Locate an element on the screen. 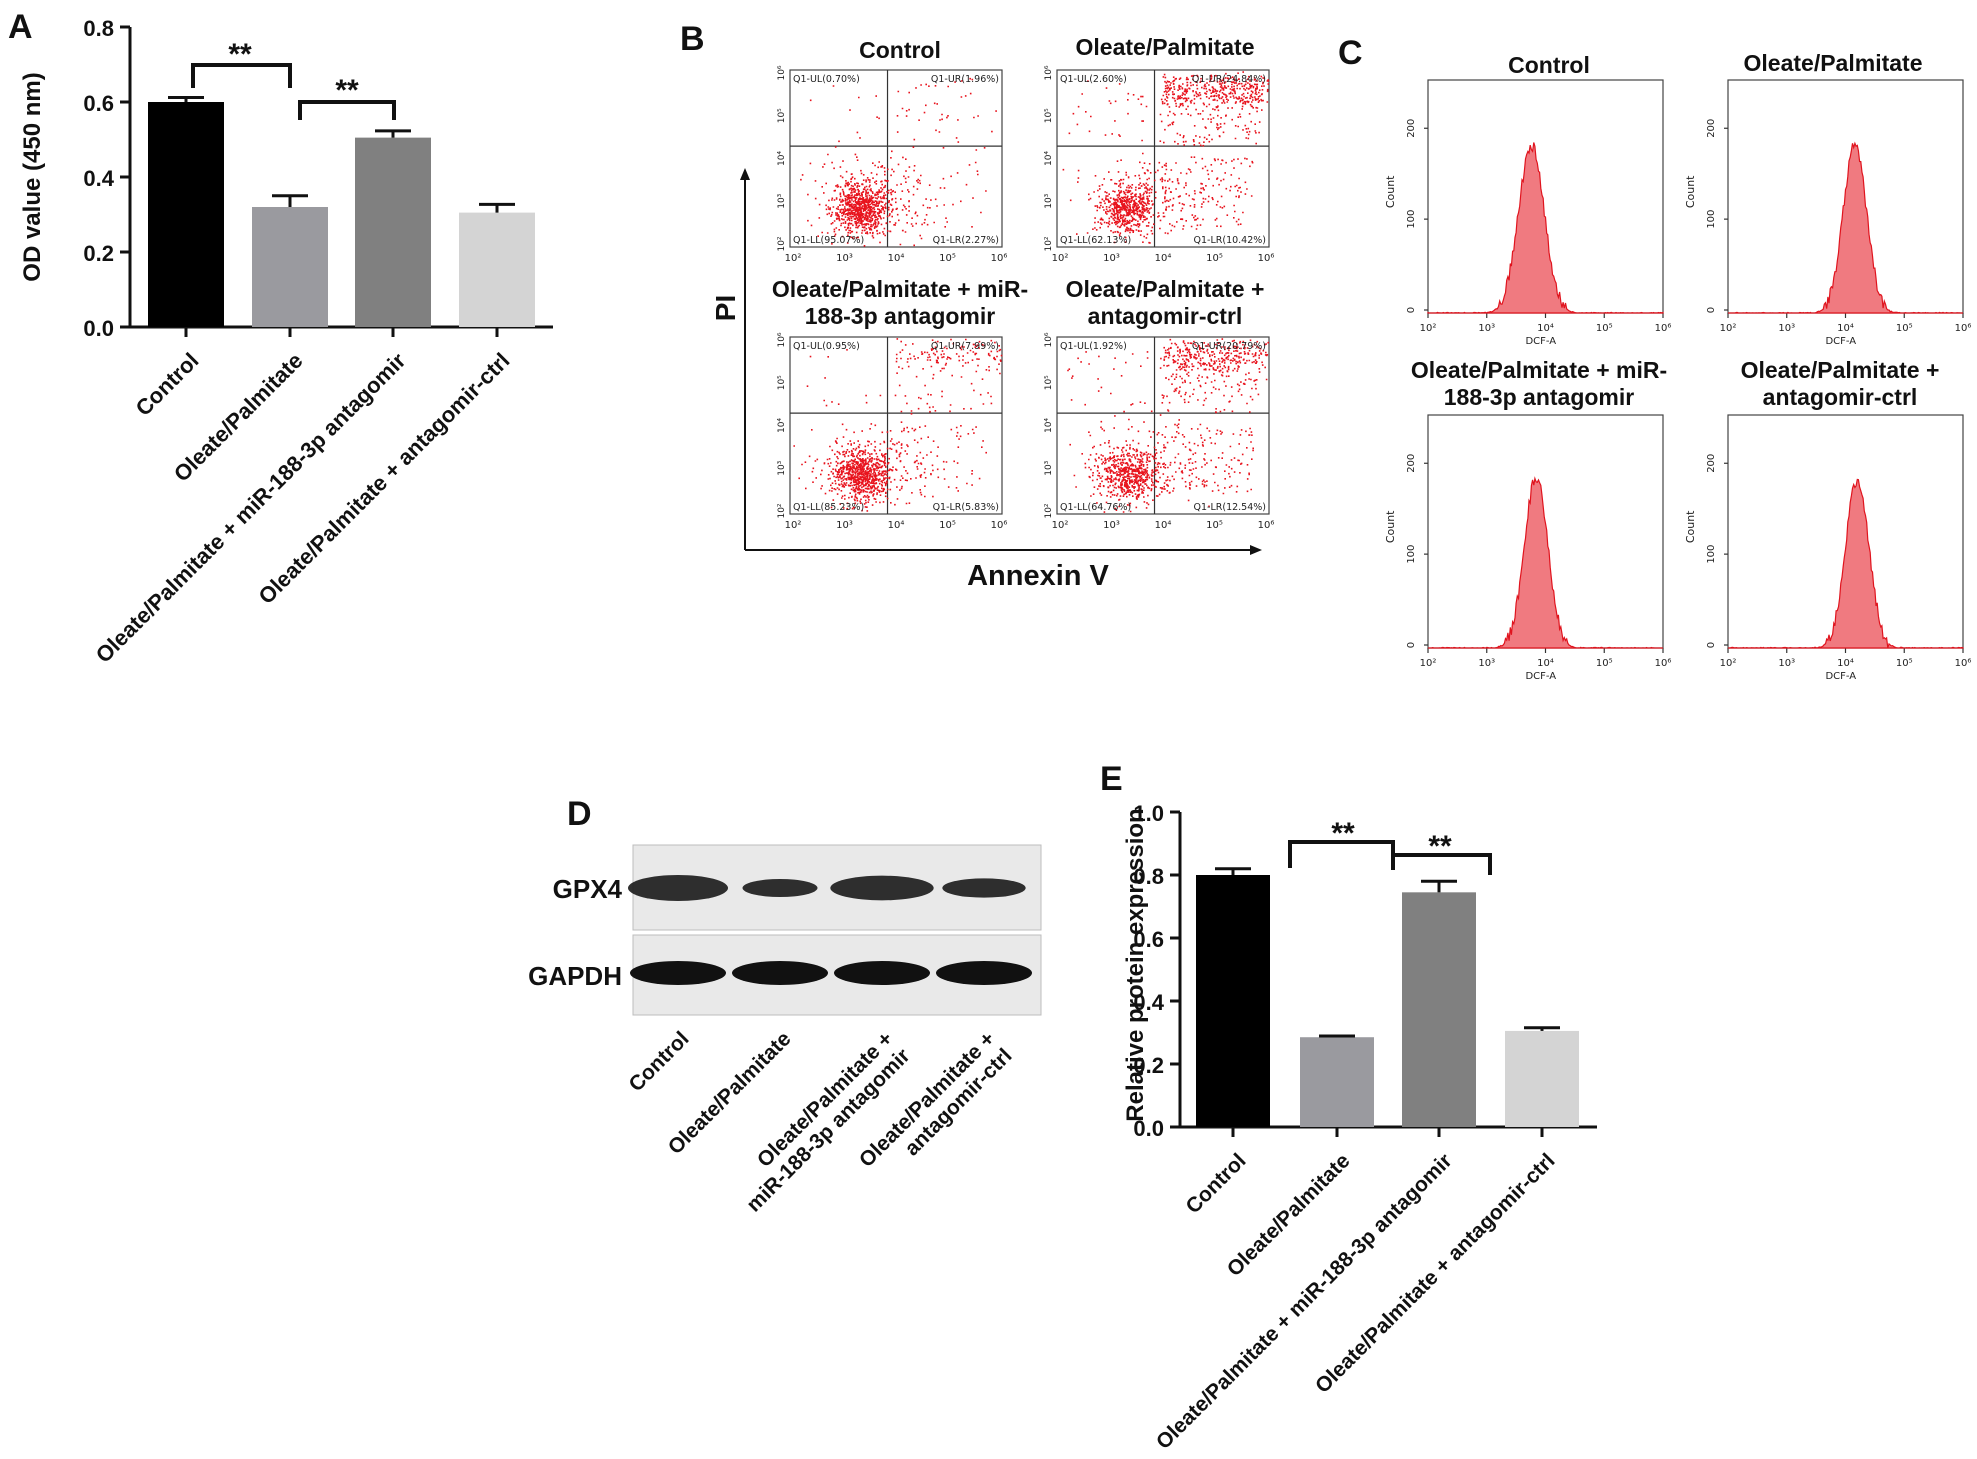 This screenshot has width=1977, height=1459. histogram-title2-3: antagomir-ctrl is located at coordinates (1840, 397).